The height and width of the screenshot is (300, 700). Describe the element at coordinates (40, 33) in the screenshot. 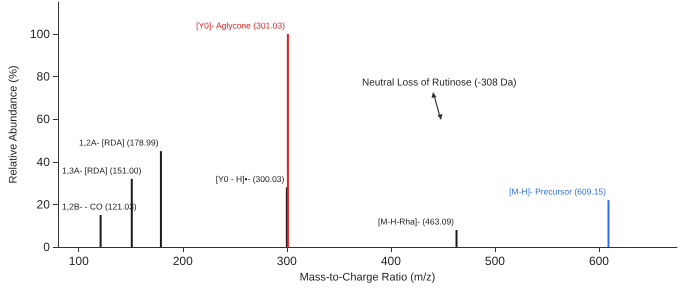

I see `y-tick-label: 100` at that location.